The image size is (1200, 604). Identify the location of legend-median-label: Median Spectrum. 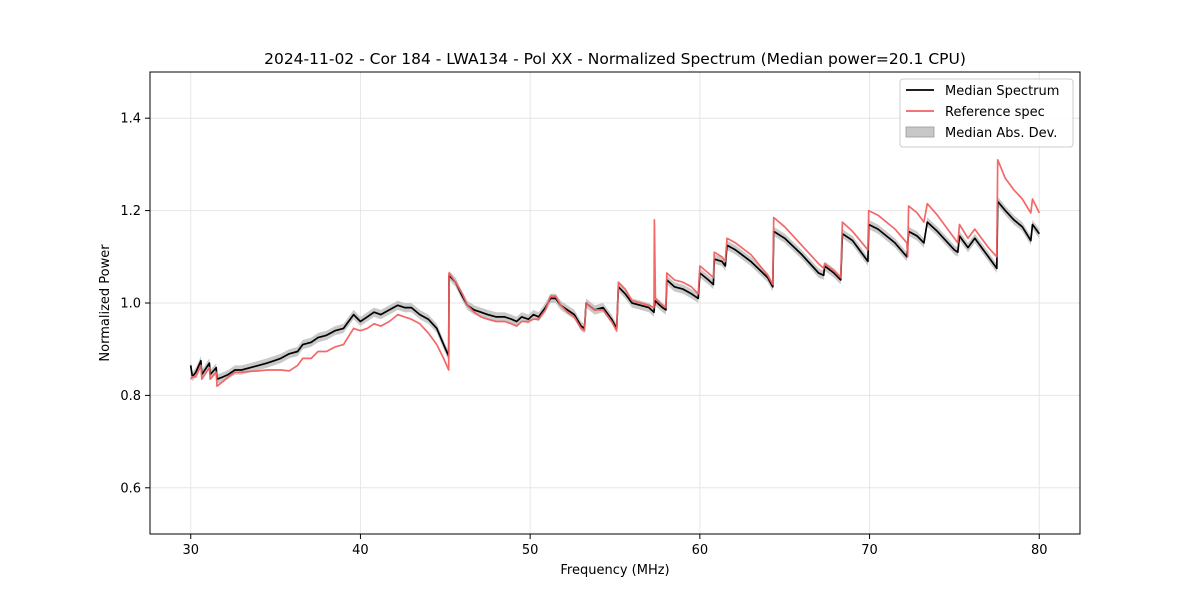
(1002, 91).